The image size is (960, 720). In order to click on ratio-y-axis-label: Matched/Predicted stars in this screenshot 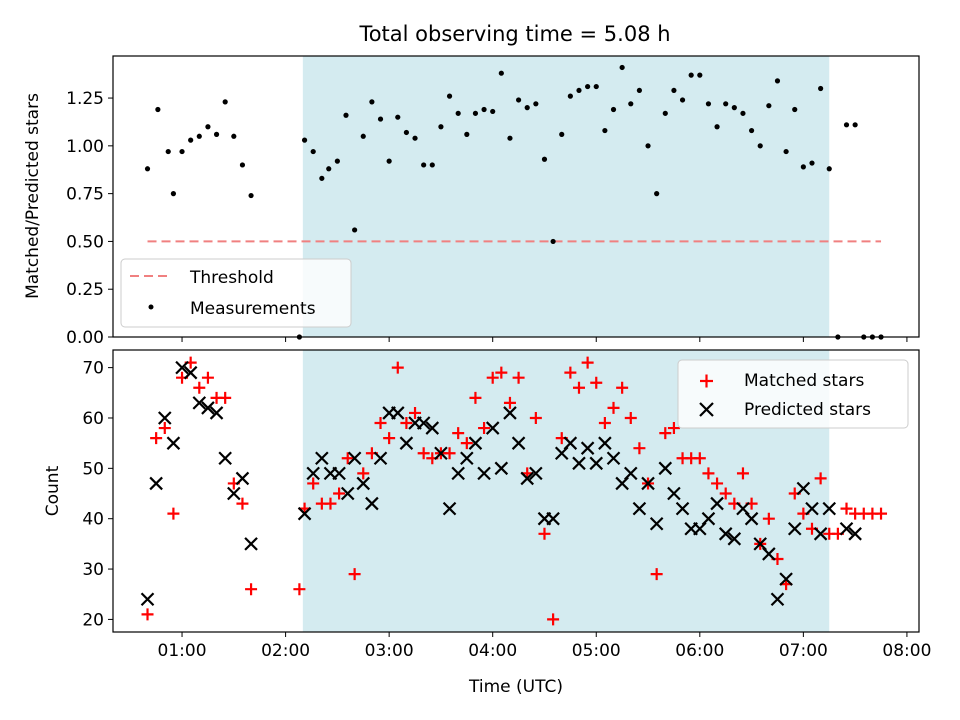, I will do `click(33, 196)`.